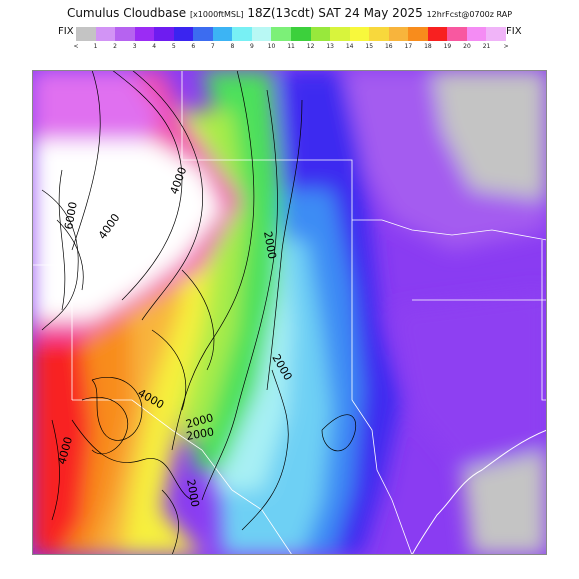  I want to click on scale-tick-label: 16, so click(388, 46).